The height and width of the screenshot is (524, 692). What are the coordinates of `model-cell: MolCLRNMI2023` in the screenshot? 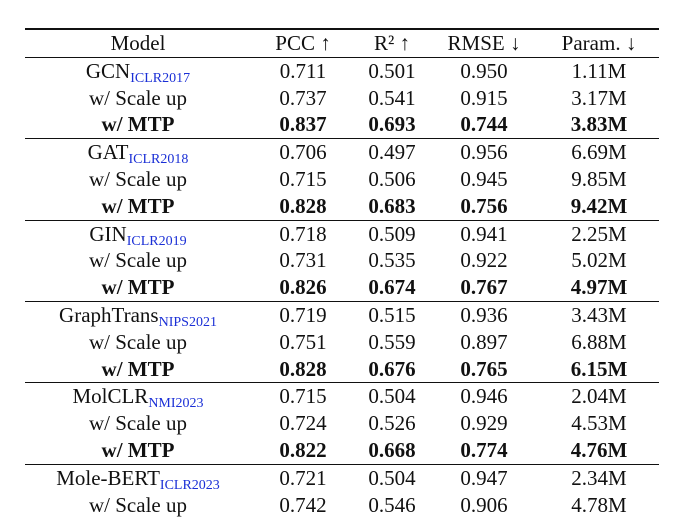 It's located at (138, 397).